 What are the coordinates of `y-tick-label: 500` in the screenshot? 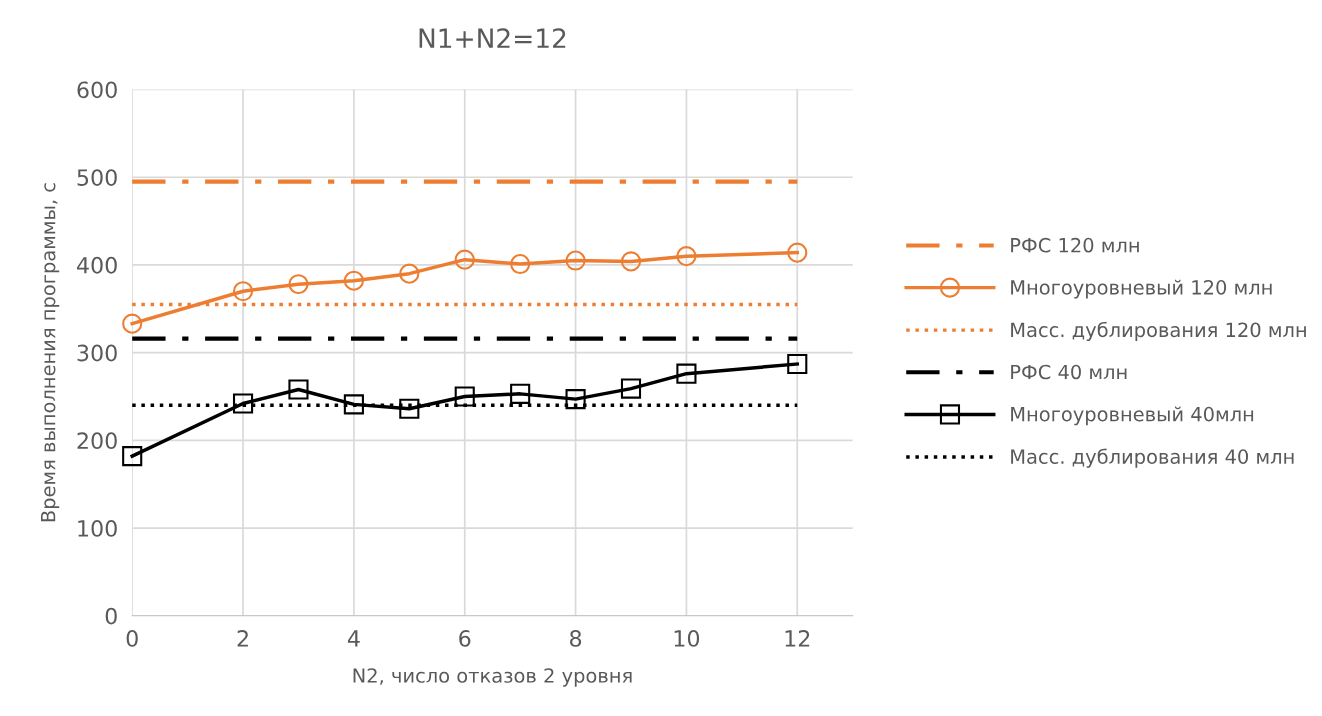 It's located at (97, 177).